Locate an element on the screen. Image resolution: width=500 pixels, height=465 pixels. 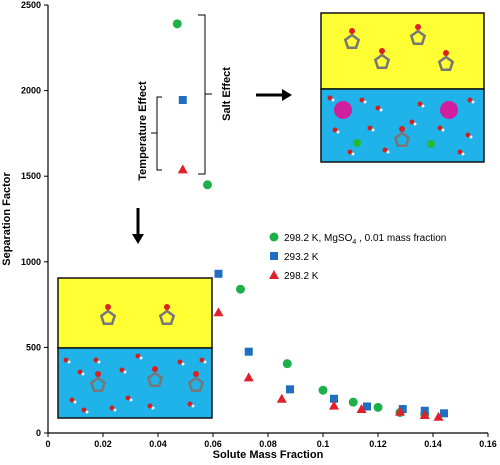
legend-marker-square is located at coordinates (274, 256).